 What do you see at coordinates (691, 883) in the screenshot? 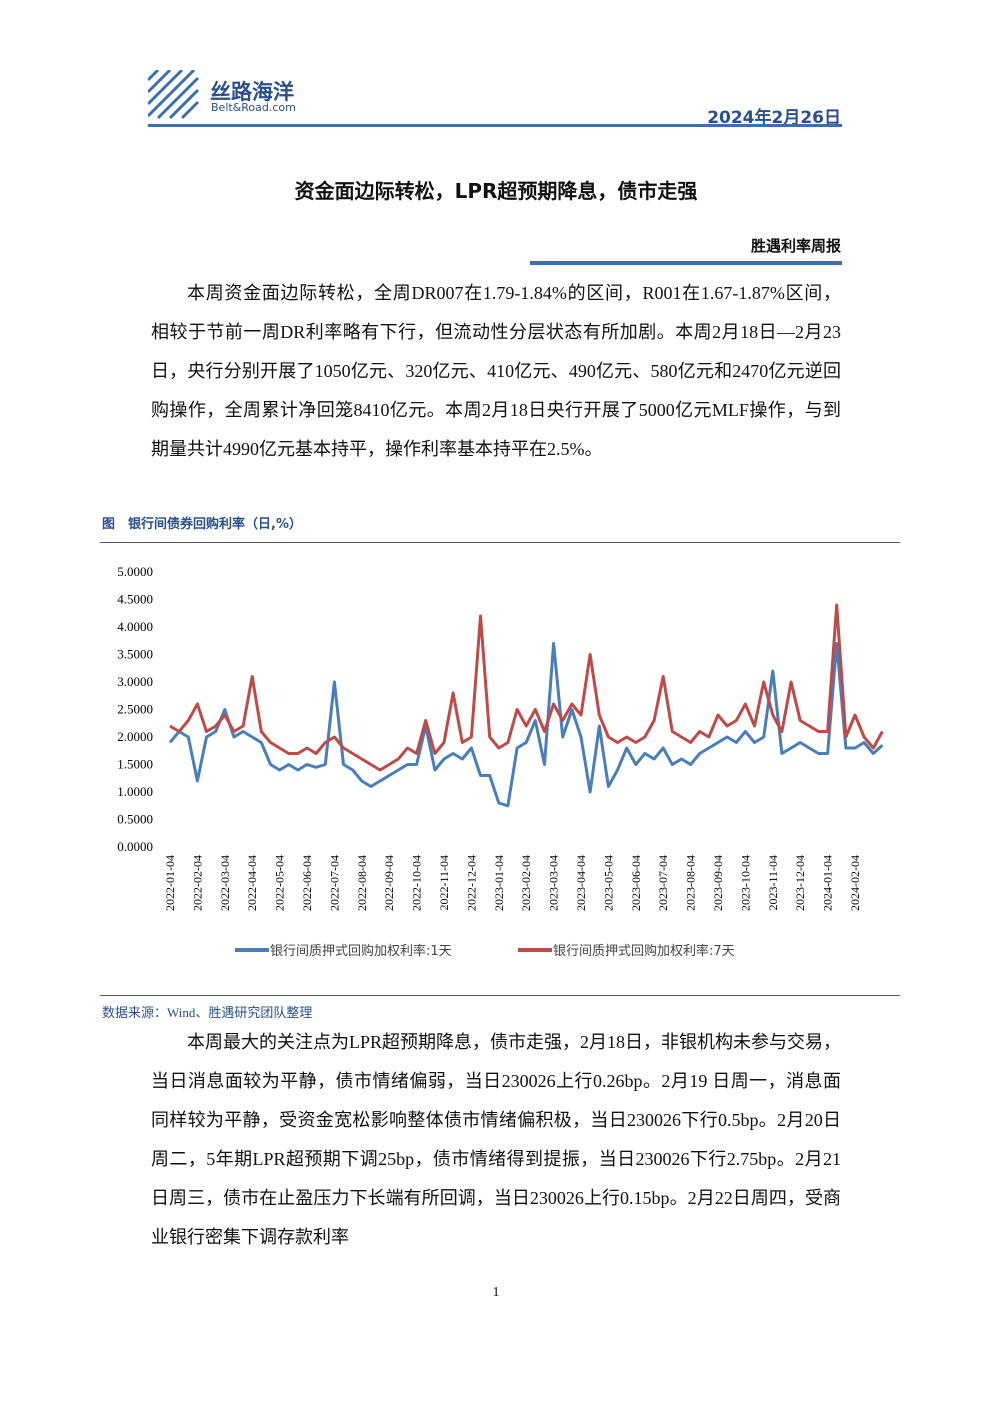
I see `x-tick-label: 2023-08-04` at bounding box center [691, 883].